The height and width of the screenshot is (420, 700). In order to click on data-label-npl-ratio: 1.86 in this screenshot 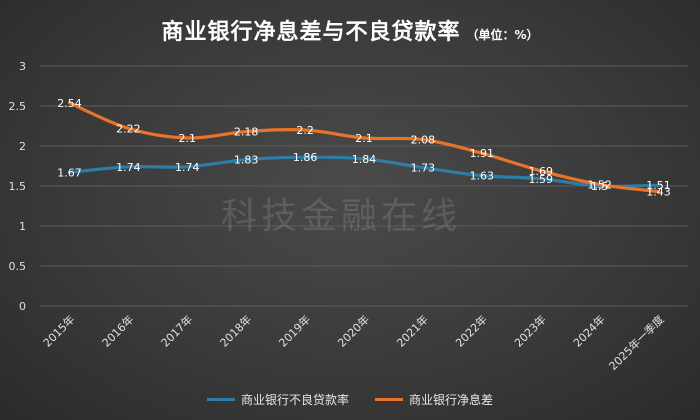, I will do `click(305, 157)`.